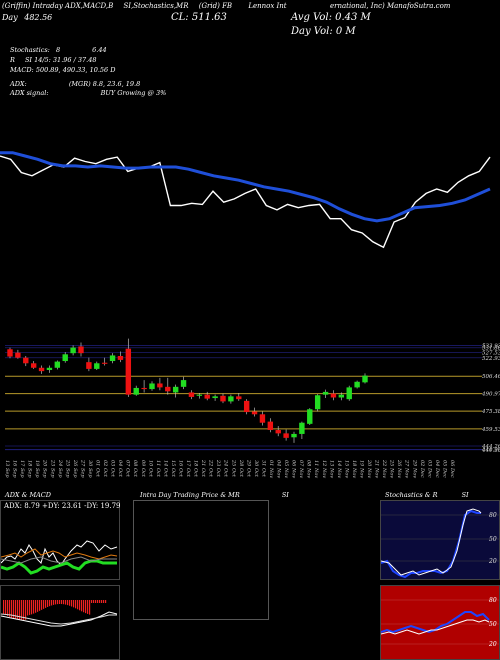 The image size is (500, 660). I want to click on macd-values: 500.89, 490.33, 10.56 D, so click(75, 70).